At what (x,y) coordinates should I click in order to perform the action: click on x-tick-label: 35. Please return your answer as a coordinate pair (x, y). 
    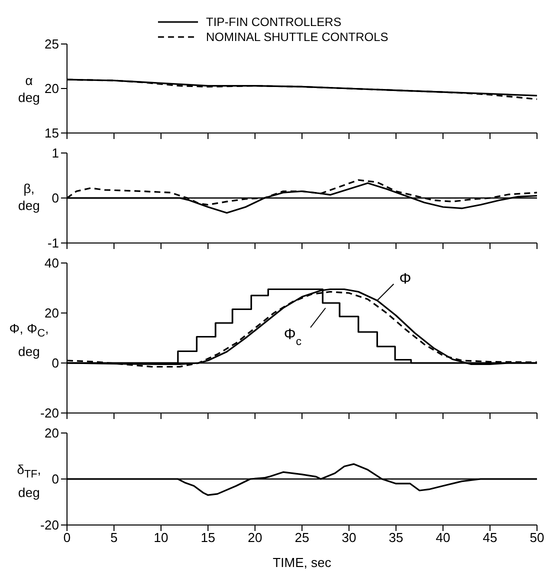
    Looking at the image, I should click on (396, 538).